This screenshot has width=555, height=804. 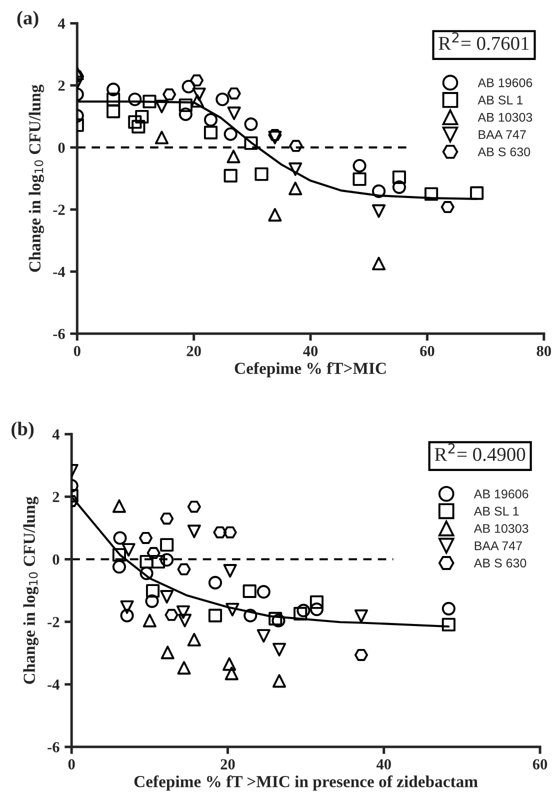 What do you see at coordinates (23, 431) in the screenshot?
I see `chart-title: (b)` at bounding box center [23, 431].